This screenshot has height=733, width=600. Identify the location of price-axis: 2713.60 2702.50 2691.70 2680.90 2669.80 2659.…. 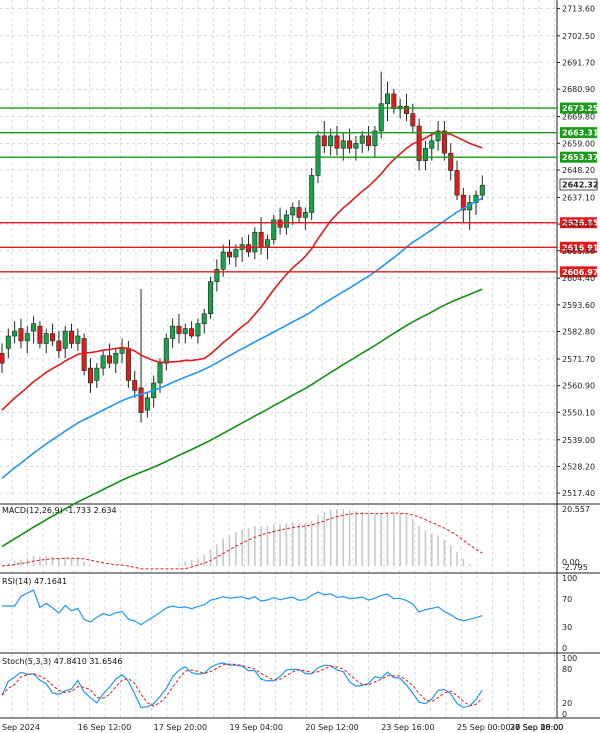
(576, 251).